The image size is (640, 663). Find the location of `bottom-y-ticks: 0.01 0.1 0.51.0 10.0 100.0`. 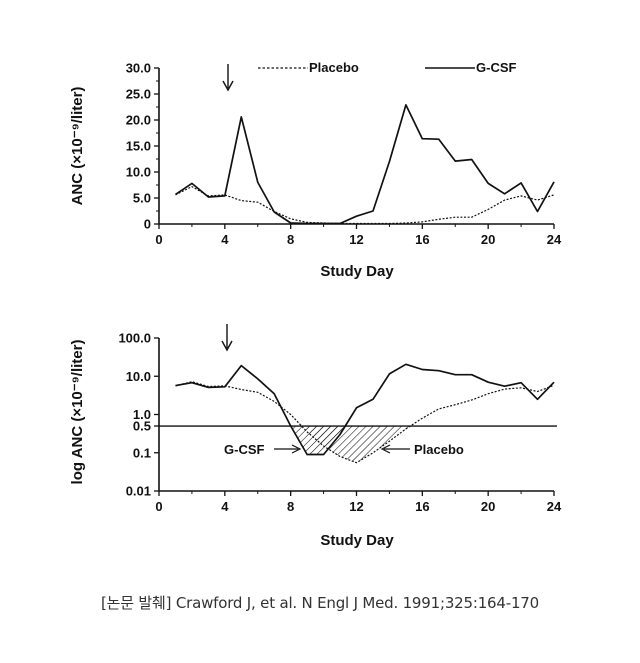

bottom-y-ticks: 0.01 0.1 0.51.0 10.0 100.0 is located at coordinates (138, 415).